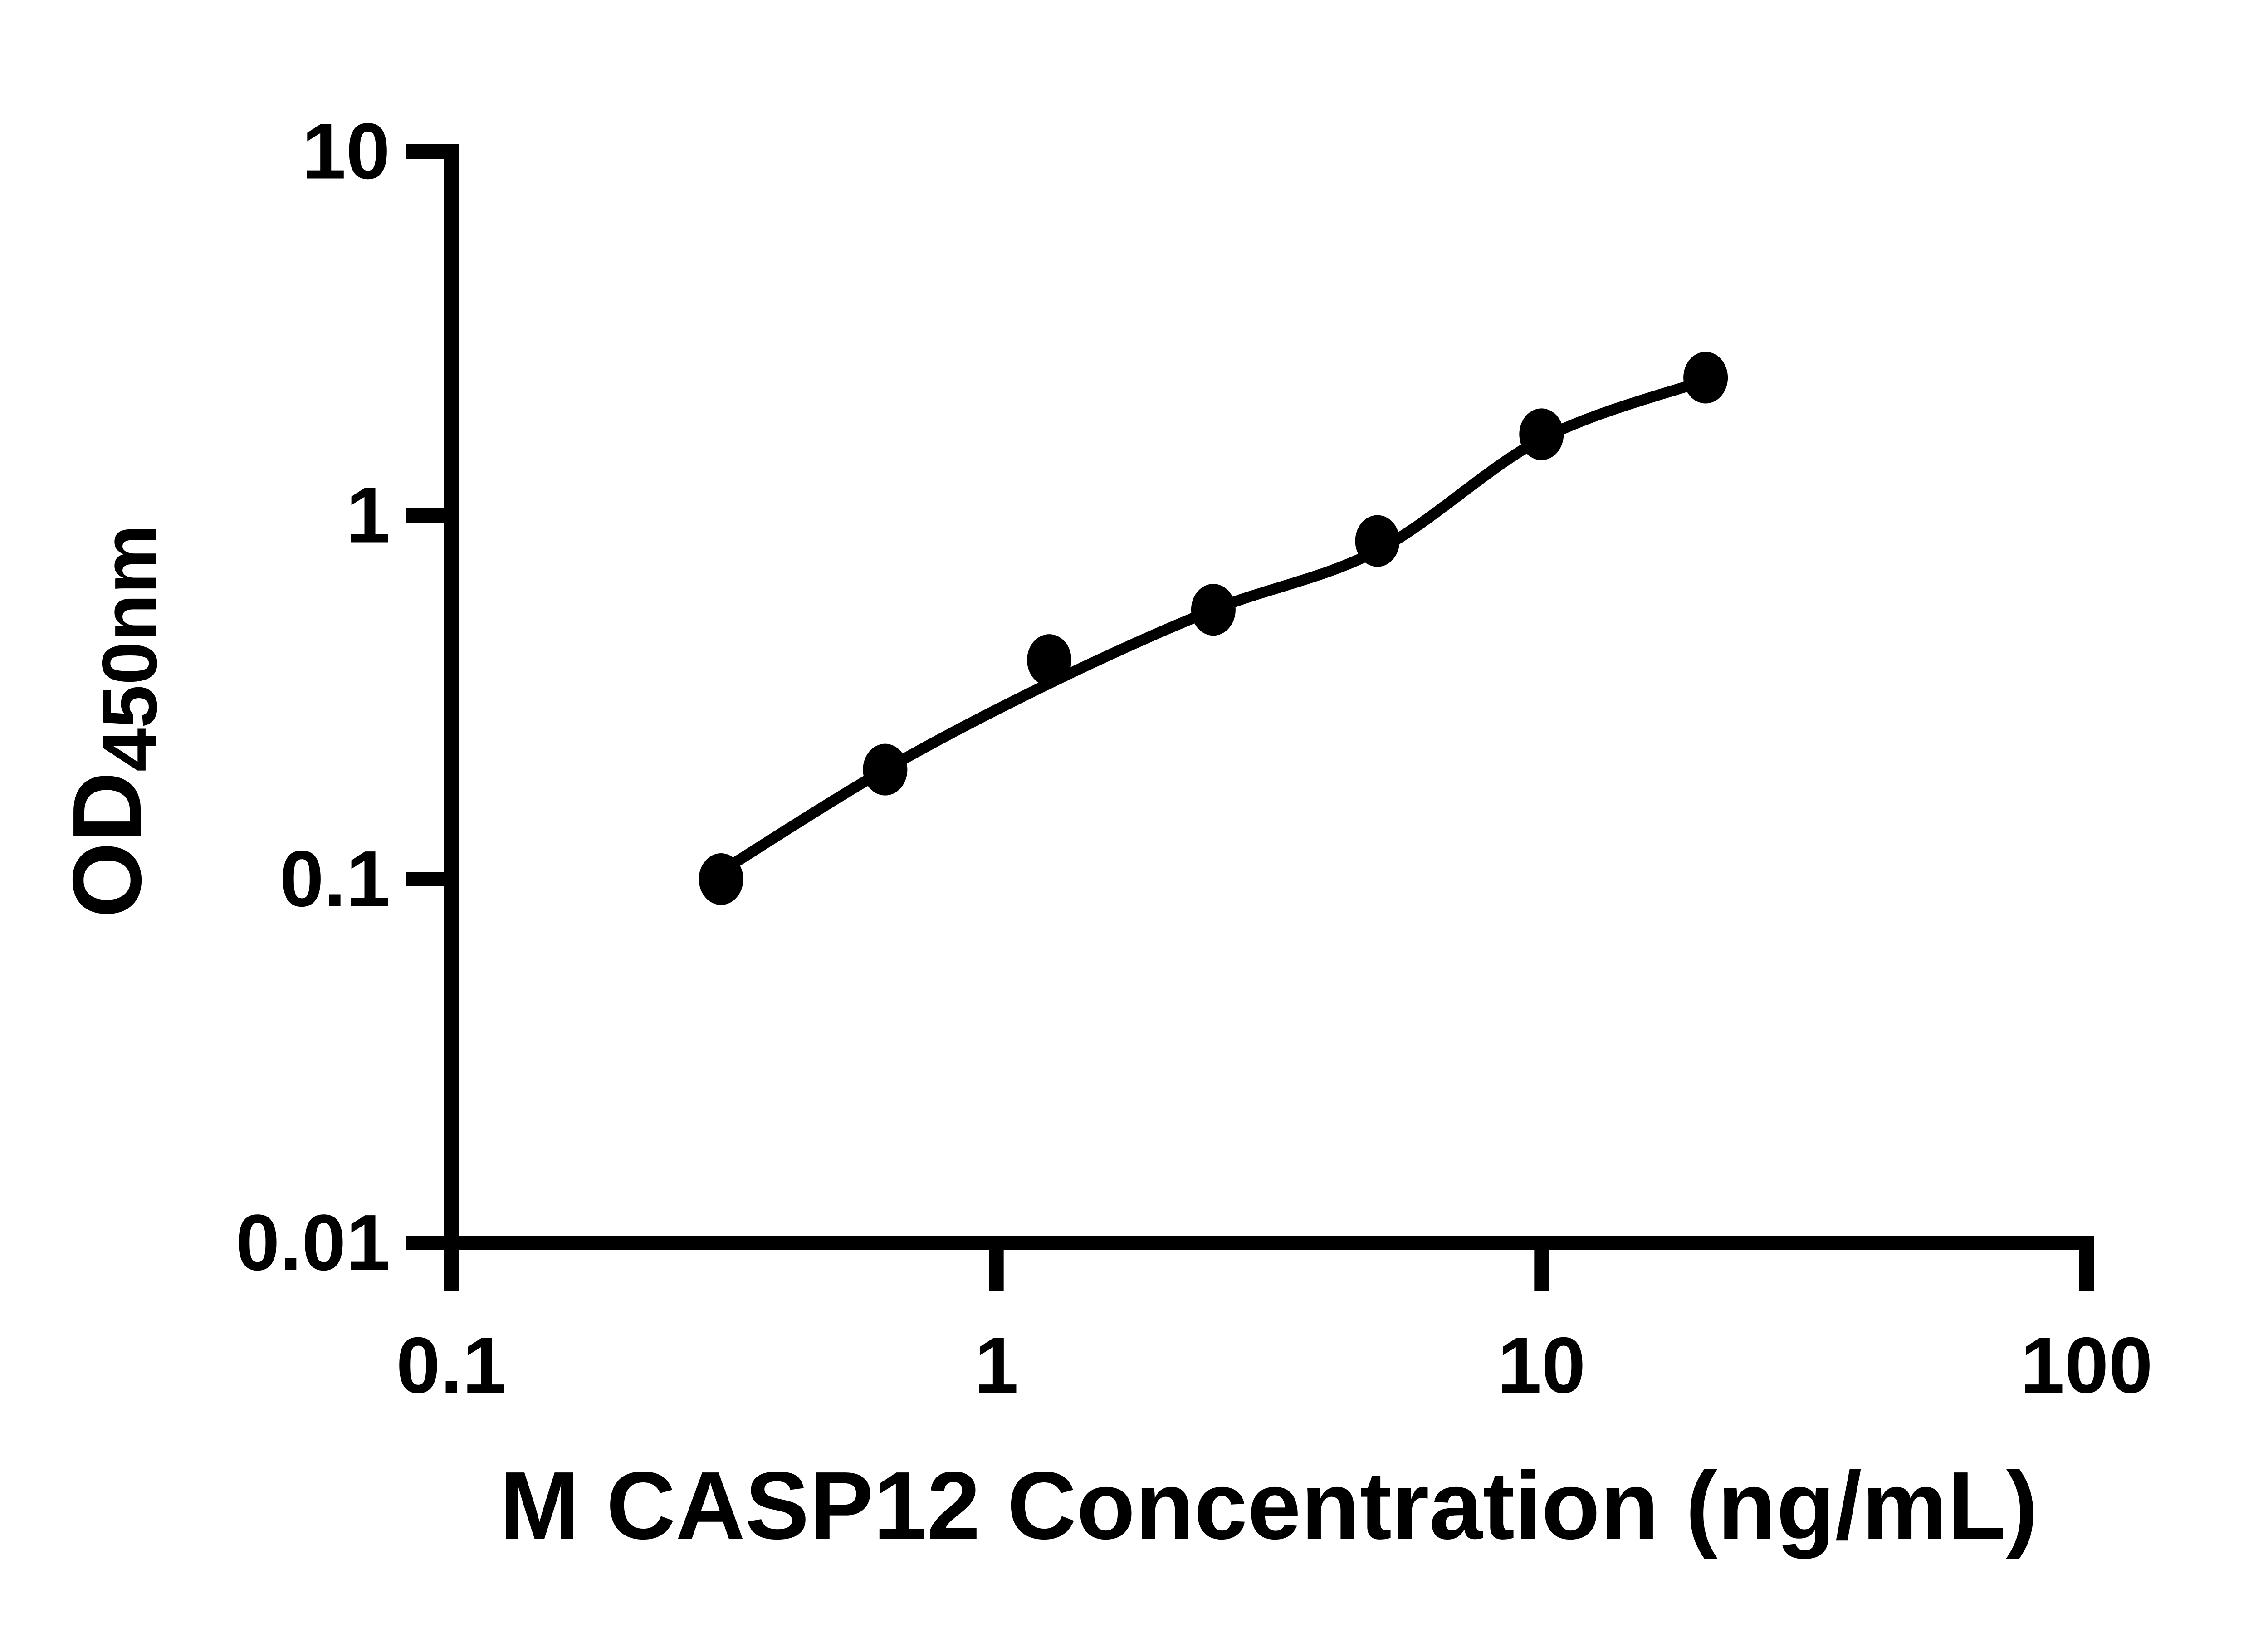 The height and width of the screenshot is (1633, 2268). I want to click on y-axis-title-subscript: 450nm, so click(130, 648).